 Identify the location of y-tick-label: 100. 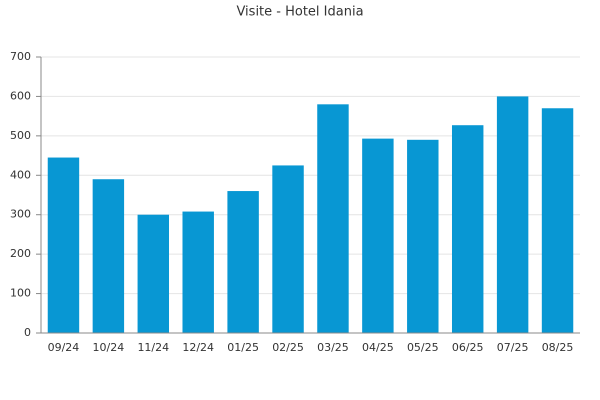
(20, 293).